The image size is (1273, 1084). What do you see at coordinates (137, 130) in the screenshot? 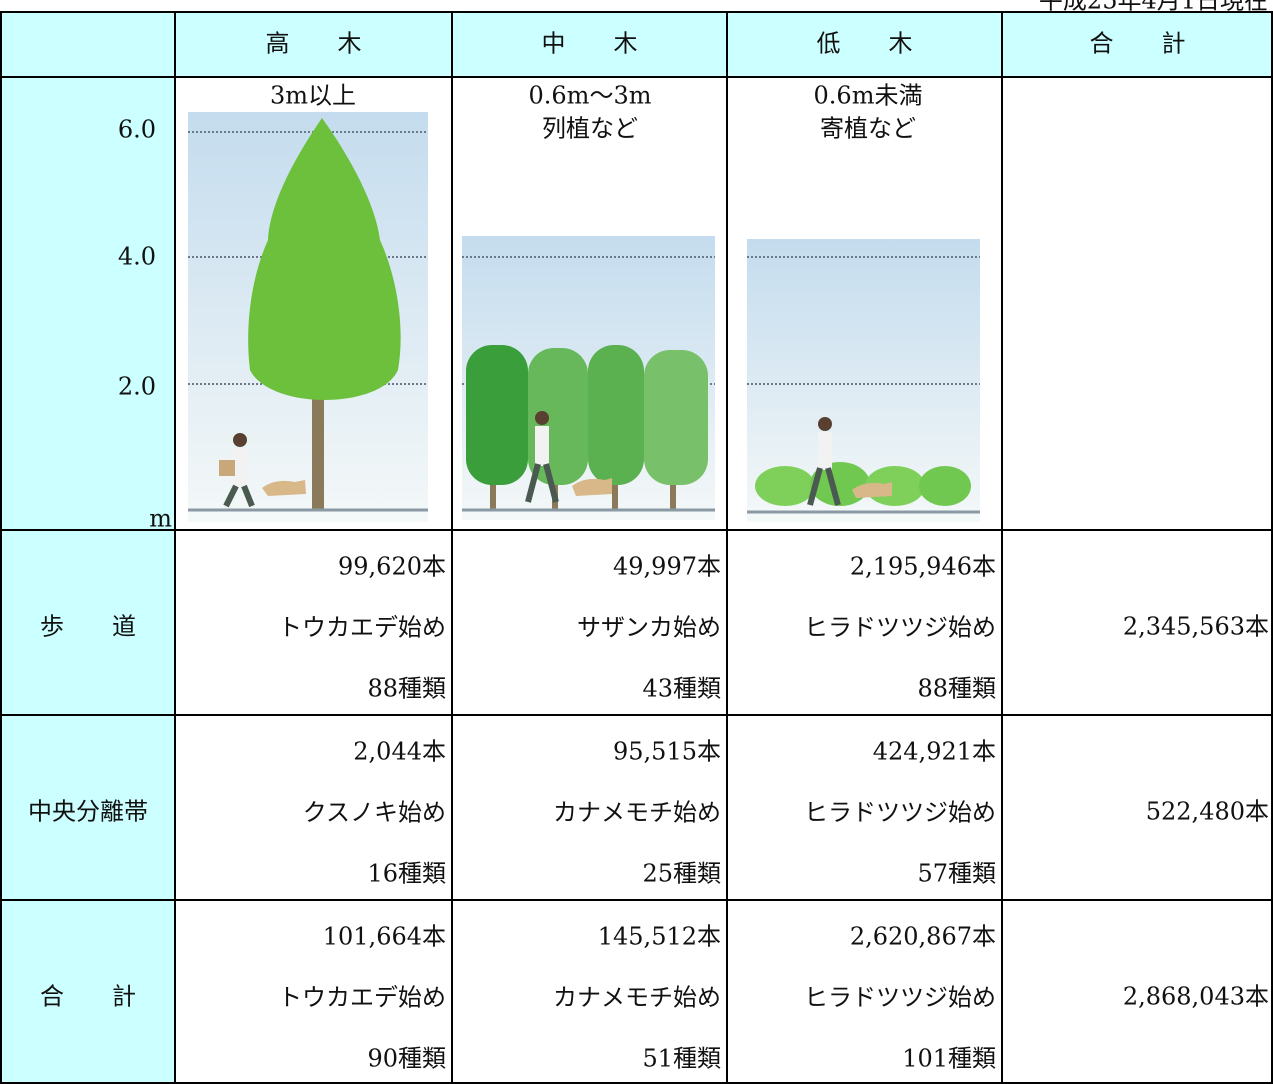
I see `scale-label: 6.0` at bounding box center [137, 130].